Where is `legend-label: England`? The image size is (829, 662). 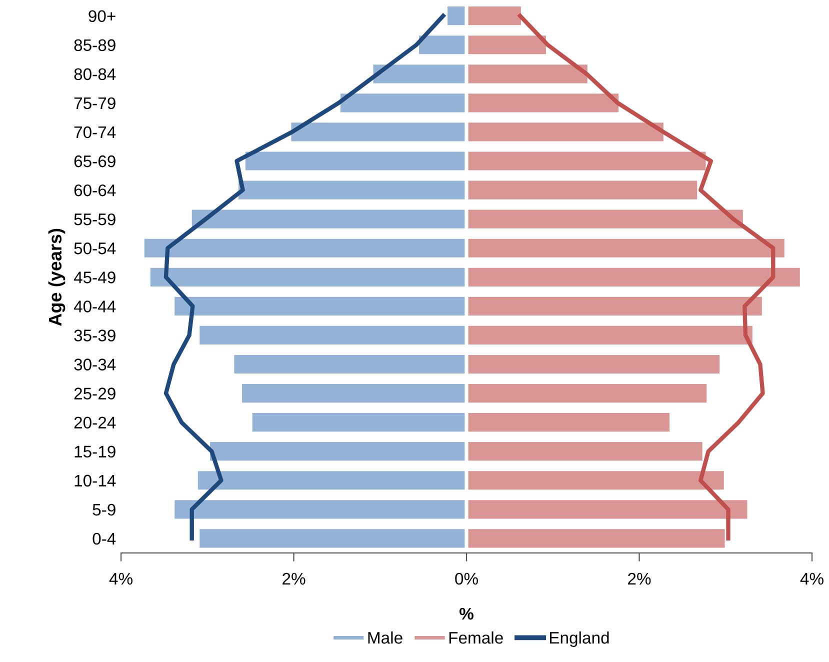
legend-label: England is located at coordinates (579, 639).